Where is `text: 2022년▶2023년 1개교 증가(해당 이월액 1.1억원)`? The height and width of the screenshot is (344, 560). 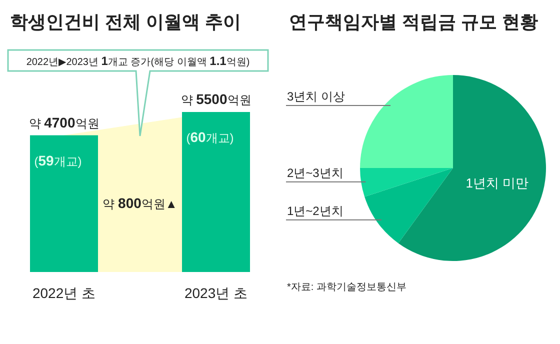
text: 2022년▶2023년 1개교 증가(해당 이월액 1.1억원) is located at coordinates (138, 61).